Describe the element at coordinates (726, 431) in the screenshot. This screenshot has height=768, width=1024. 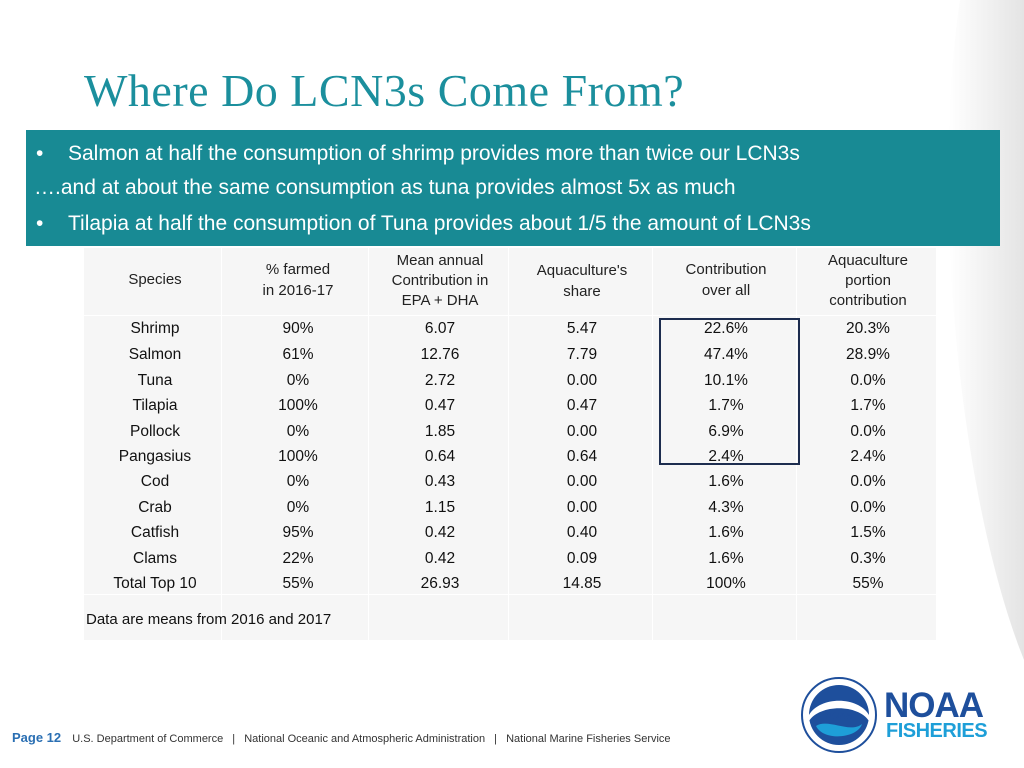
I see `table-cell: 6.9%` at that location.